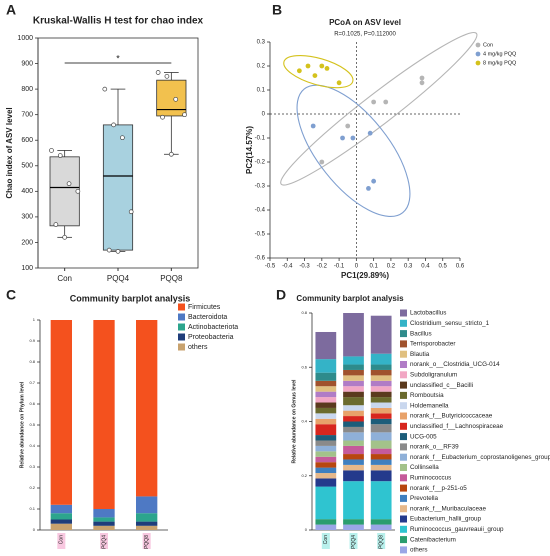  Describe the element at coordinates (260, 259) in the screenshot. I see `y-tick-label: -0.6` at that location.